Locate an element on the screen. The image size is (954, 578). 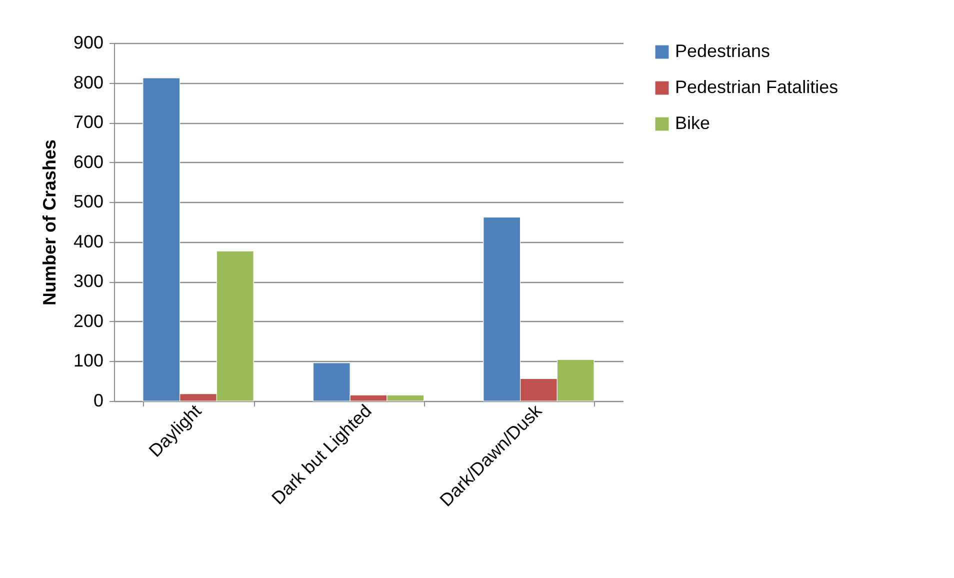
y-tick-label: 300 is located at coordinates (88, 281).